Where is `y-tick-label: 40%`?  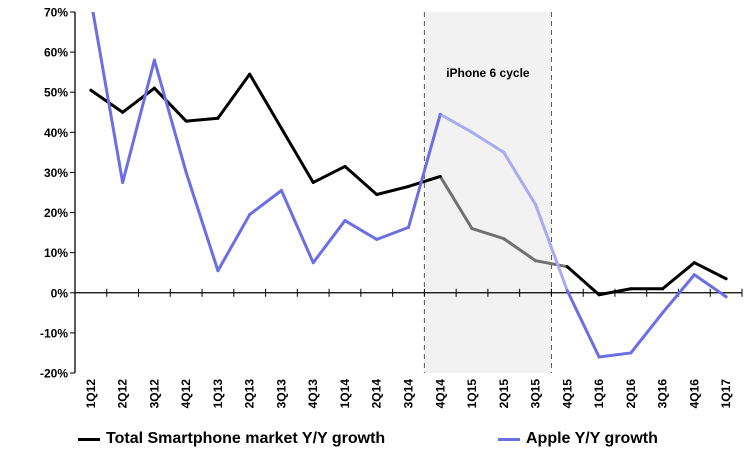
y-tick-label: 40% is located at coordinates (56, 133).